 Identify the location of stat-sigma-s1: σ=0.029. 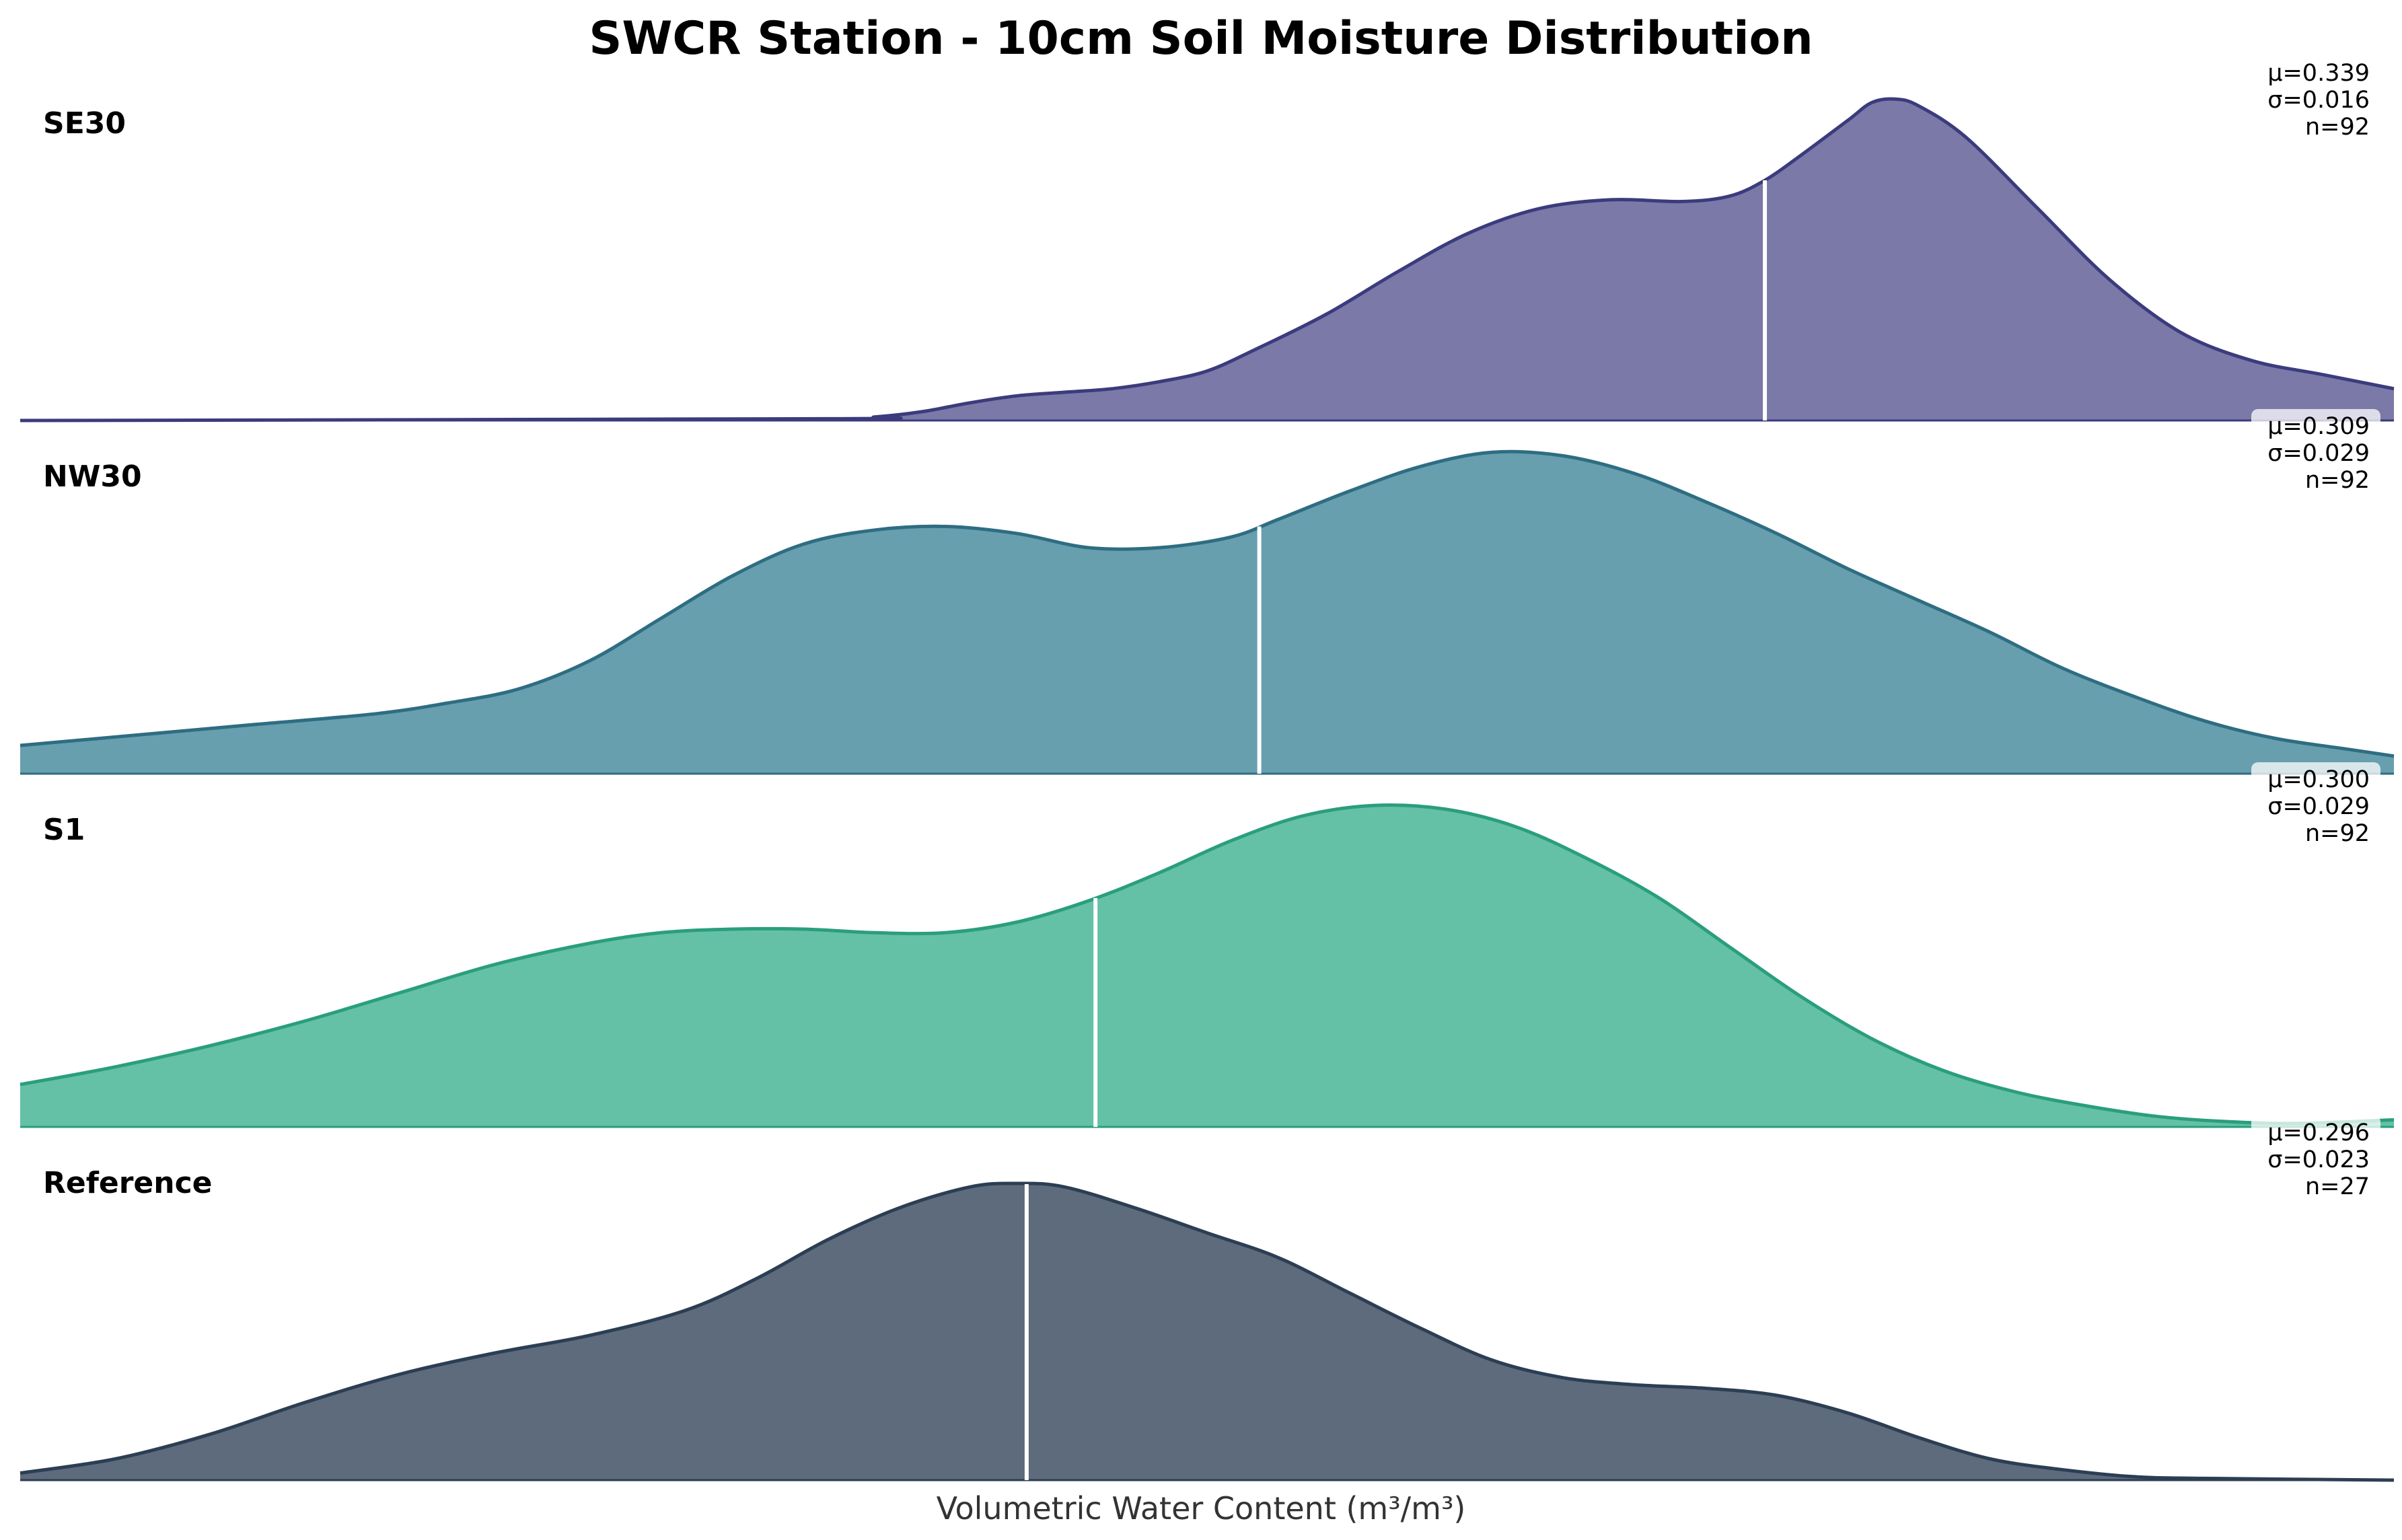
(2319, 806).